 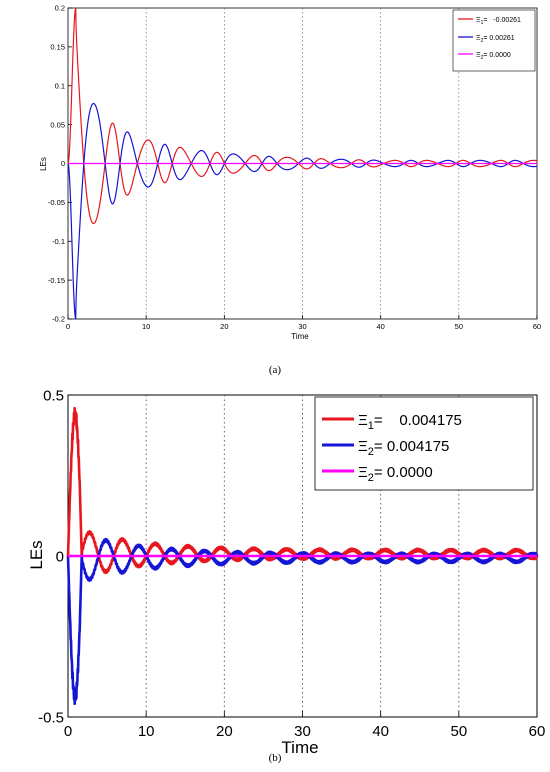 What do you see at coordinates (53, 395) in the screenshot?
I see `y-tick-label: 0.5` at bounding box center [53, 395].